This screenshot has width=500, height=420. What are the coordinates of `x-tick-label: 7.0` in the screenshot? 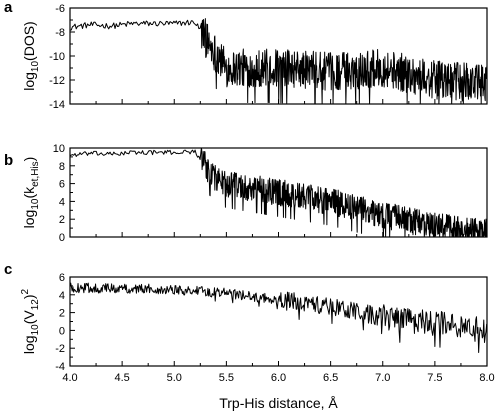 It's located at (382, 378).